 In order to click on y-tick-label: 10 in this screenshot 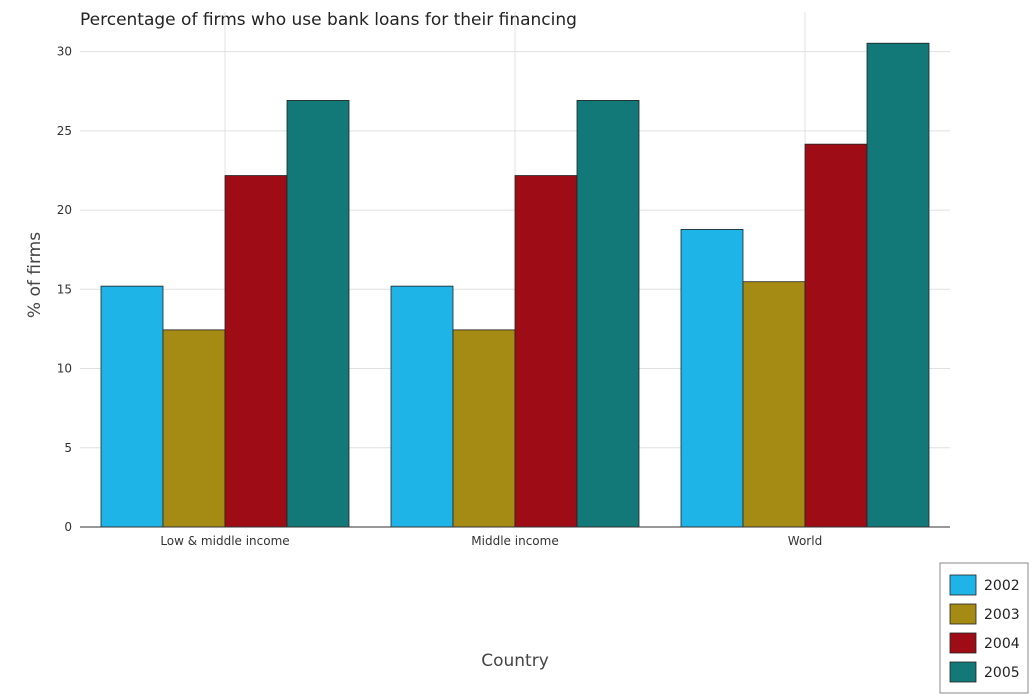, I will do `click(64, 369)`.